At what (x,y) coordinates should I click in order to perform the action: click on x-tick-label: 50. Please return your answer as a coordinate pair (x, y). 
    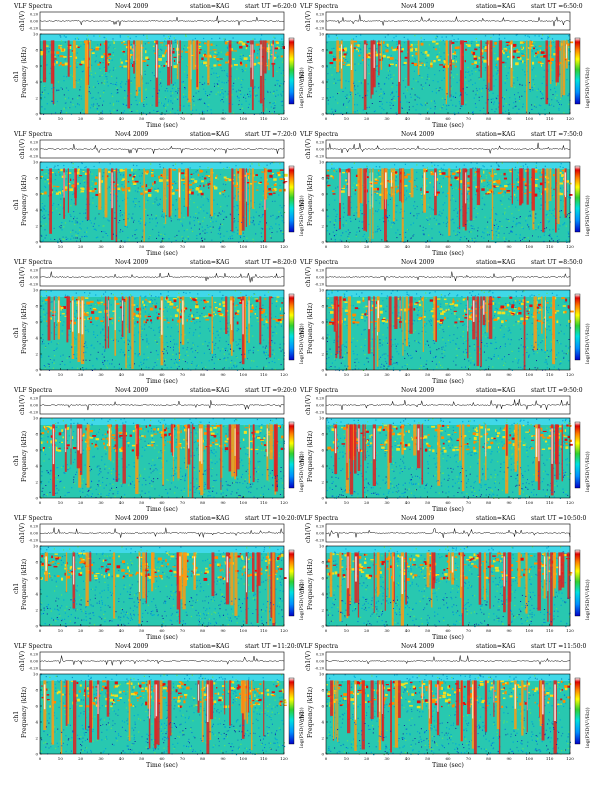
    Looking at the image, I should click on (142, 118).